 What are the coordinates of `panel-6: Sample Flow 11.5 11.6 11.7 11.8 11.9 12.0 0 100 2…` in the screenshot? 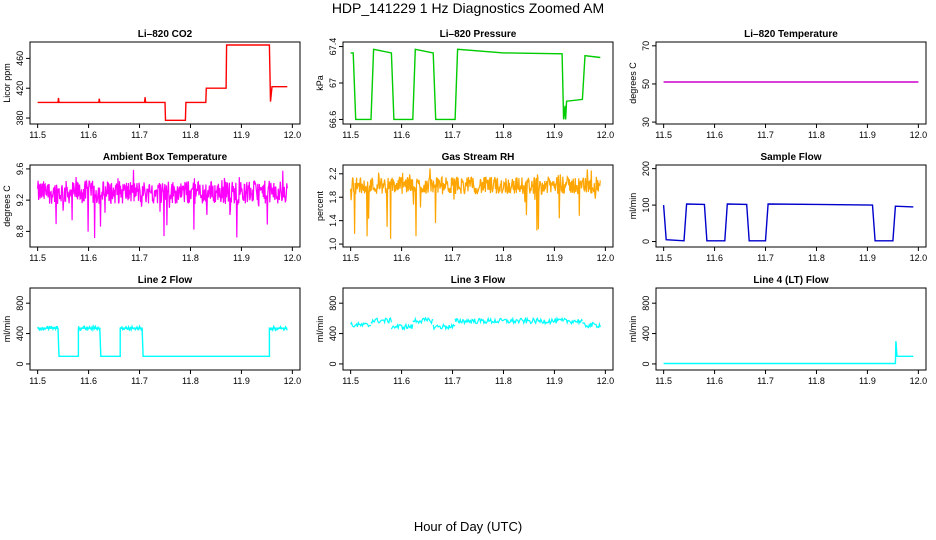 It's located at (777, 207).